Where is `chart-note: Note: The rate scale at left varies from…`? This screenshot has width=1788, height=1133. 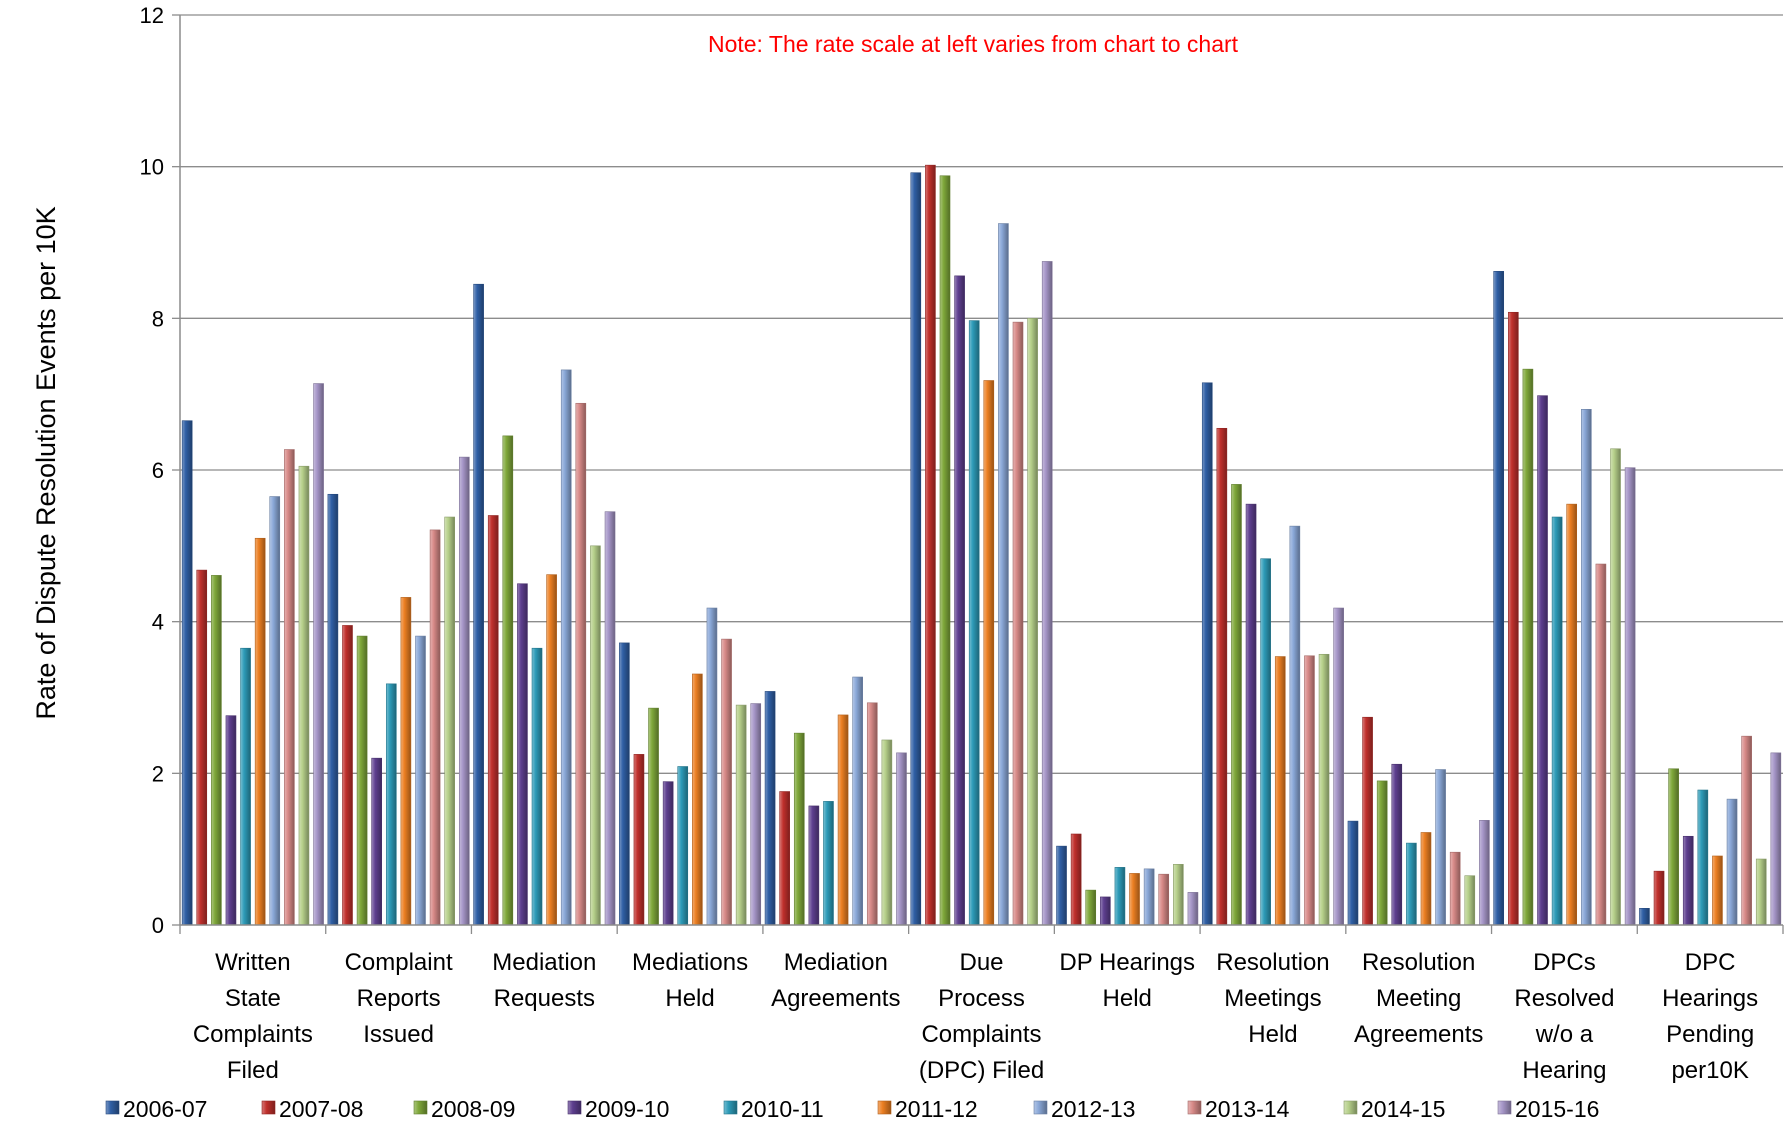
chart-note: Note: The rate scale at left varies from… is located at coordinates (973, 44).